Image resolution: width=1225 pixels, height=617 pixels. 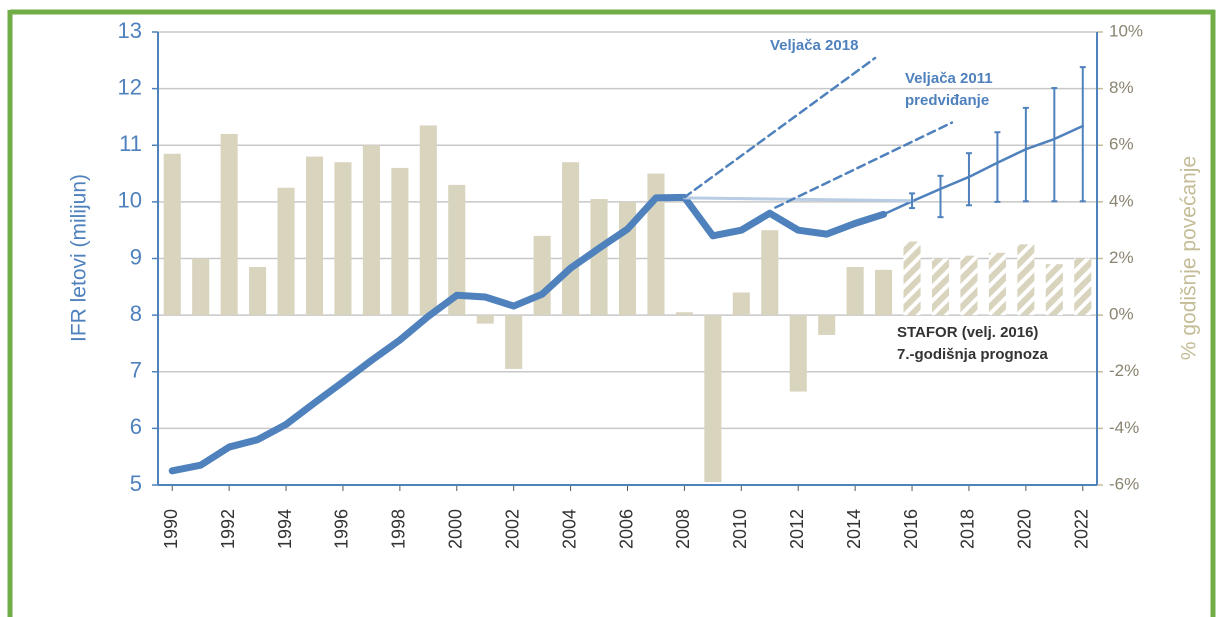 What do you see at coordinates (130, 30) in the screenshot?
I see `y-tick-label: 13` at bounding box center [130, 30].